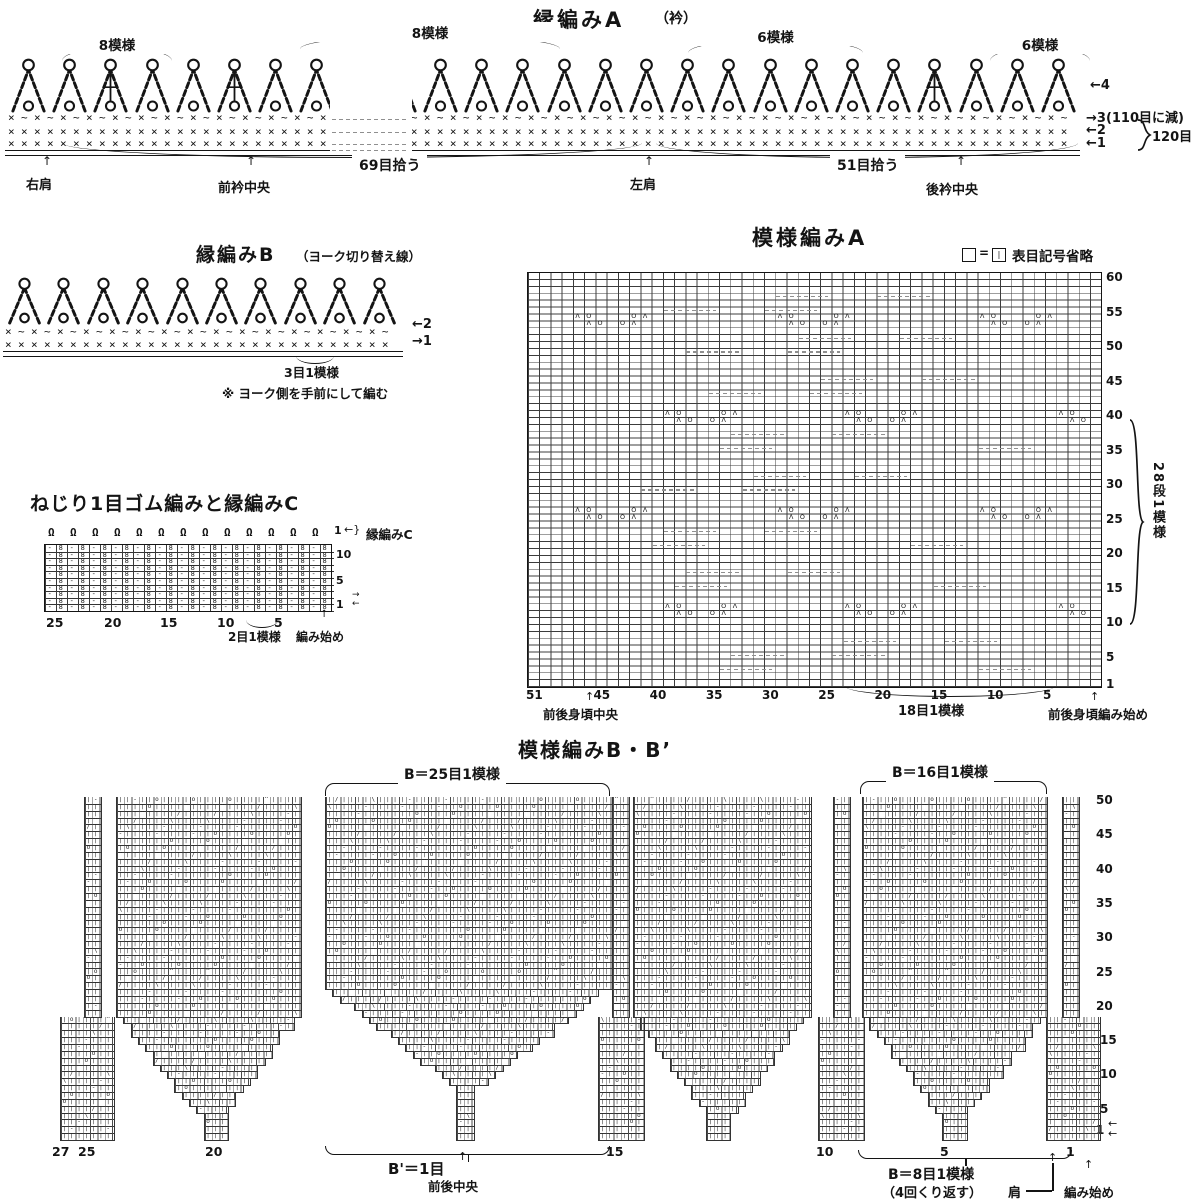  Describe the element at coordinates (352, 529) in the screenshot. I see `rib-c-edge-arrow: ←}` at that location.